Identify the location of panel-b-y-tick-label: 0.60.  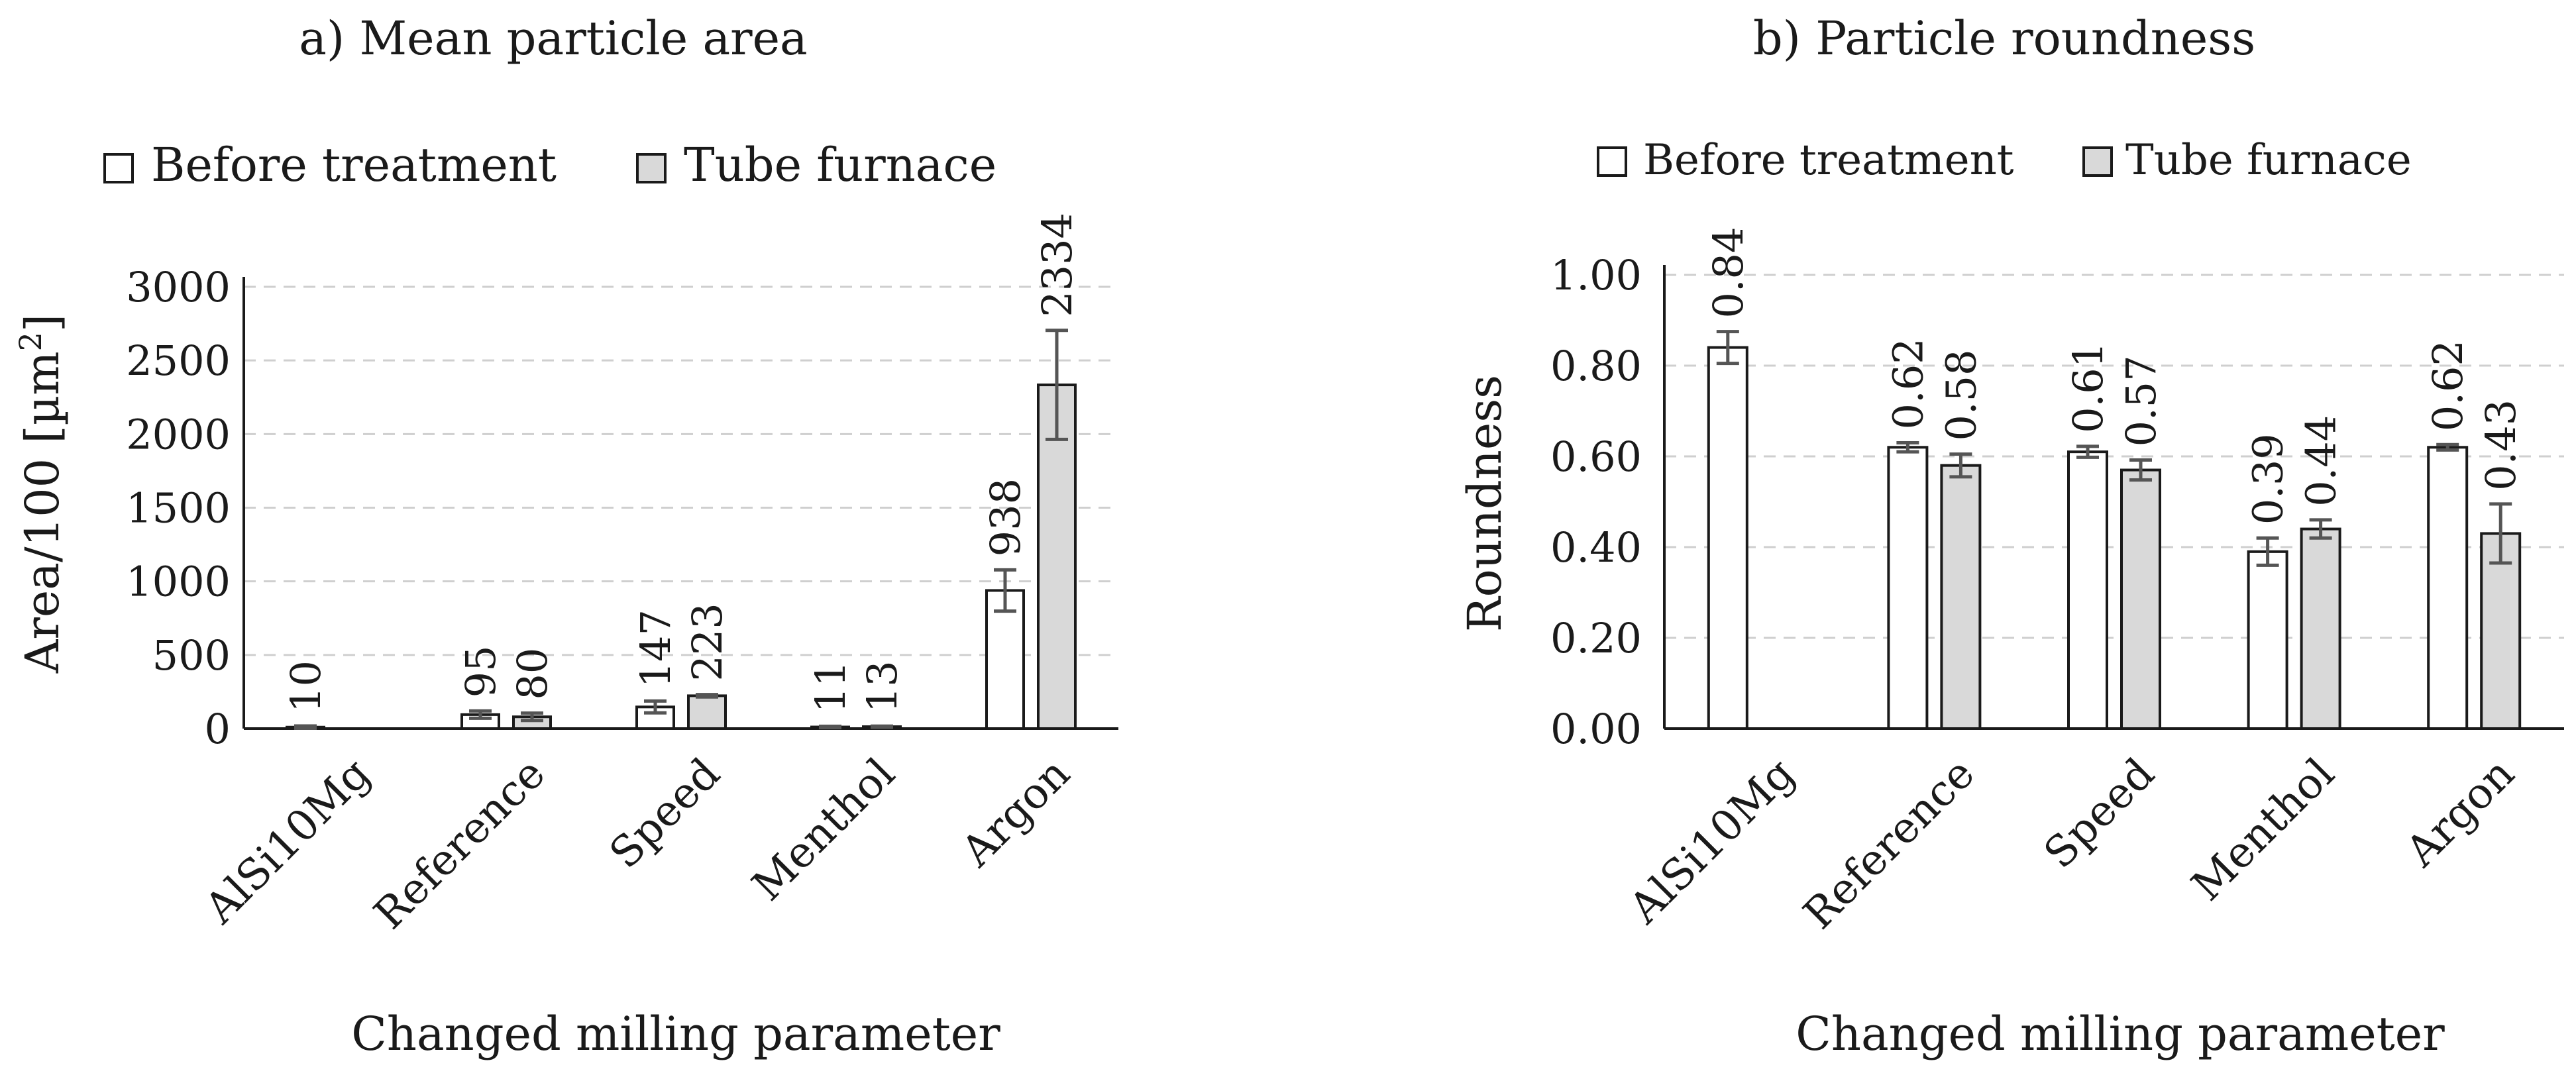
(1596, 457).